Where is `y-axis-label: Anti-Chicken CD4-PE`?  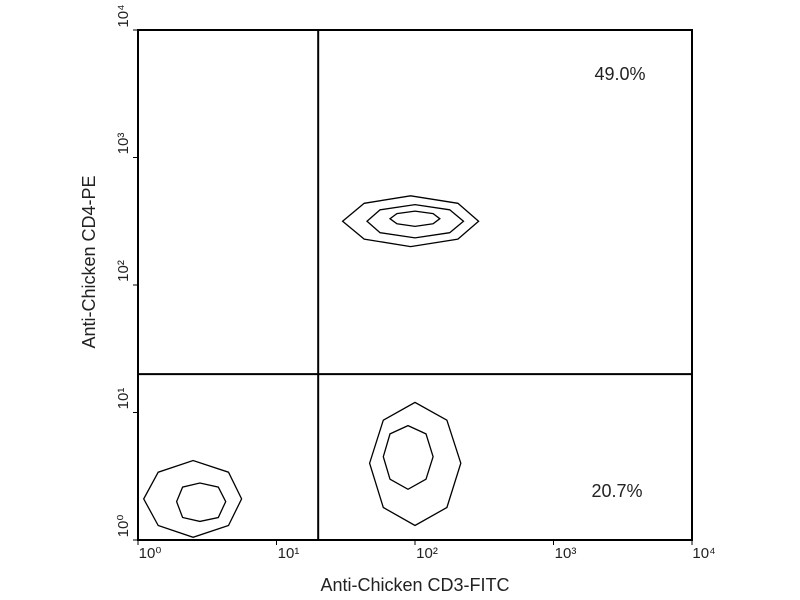 y-axis-label: Anti-Chicken CD4-PE is located at coordinates (89, 261).